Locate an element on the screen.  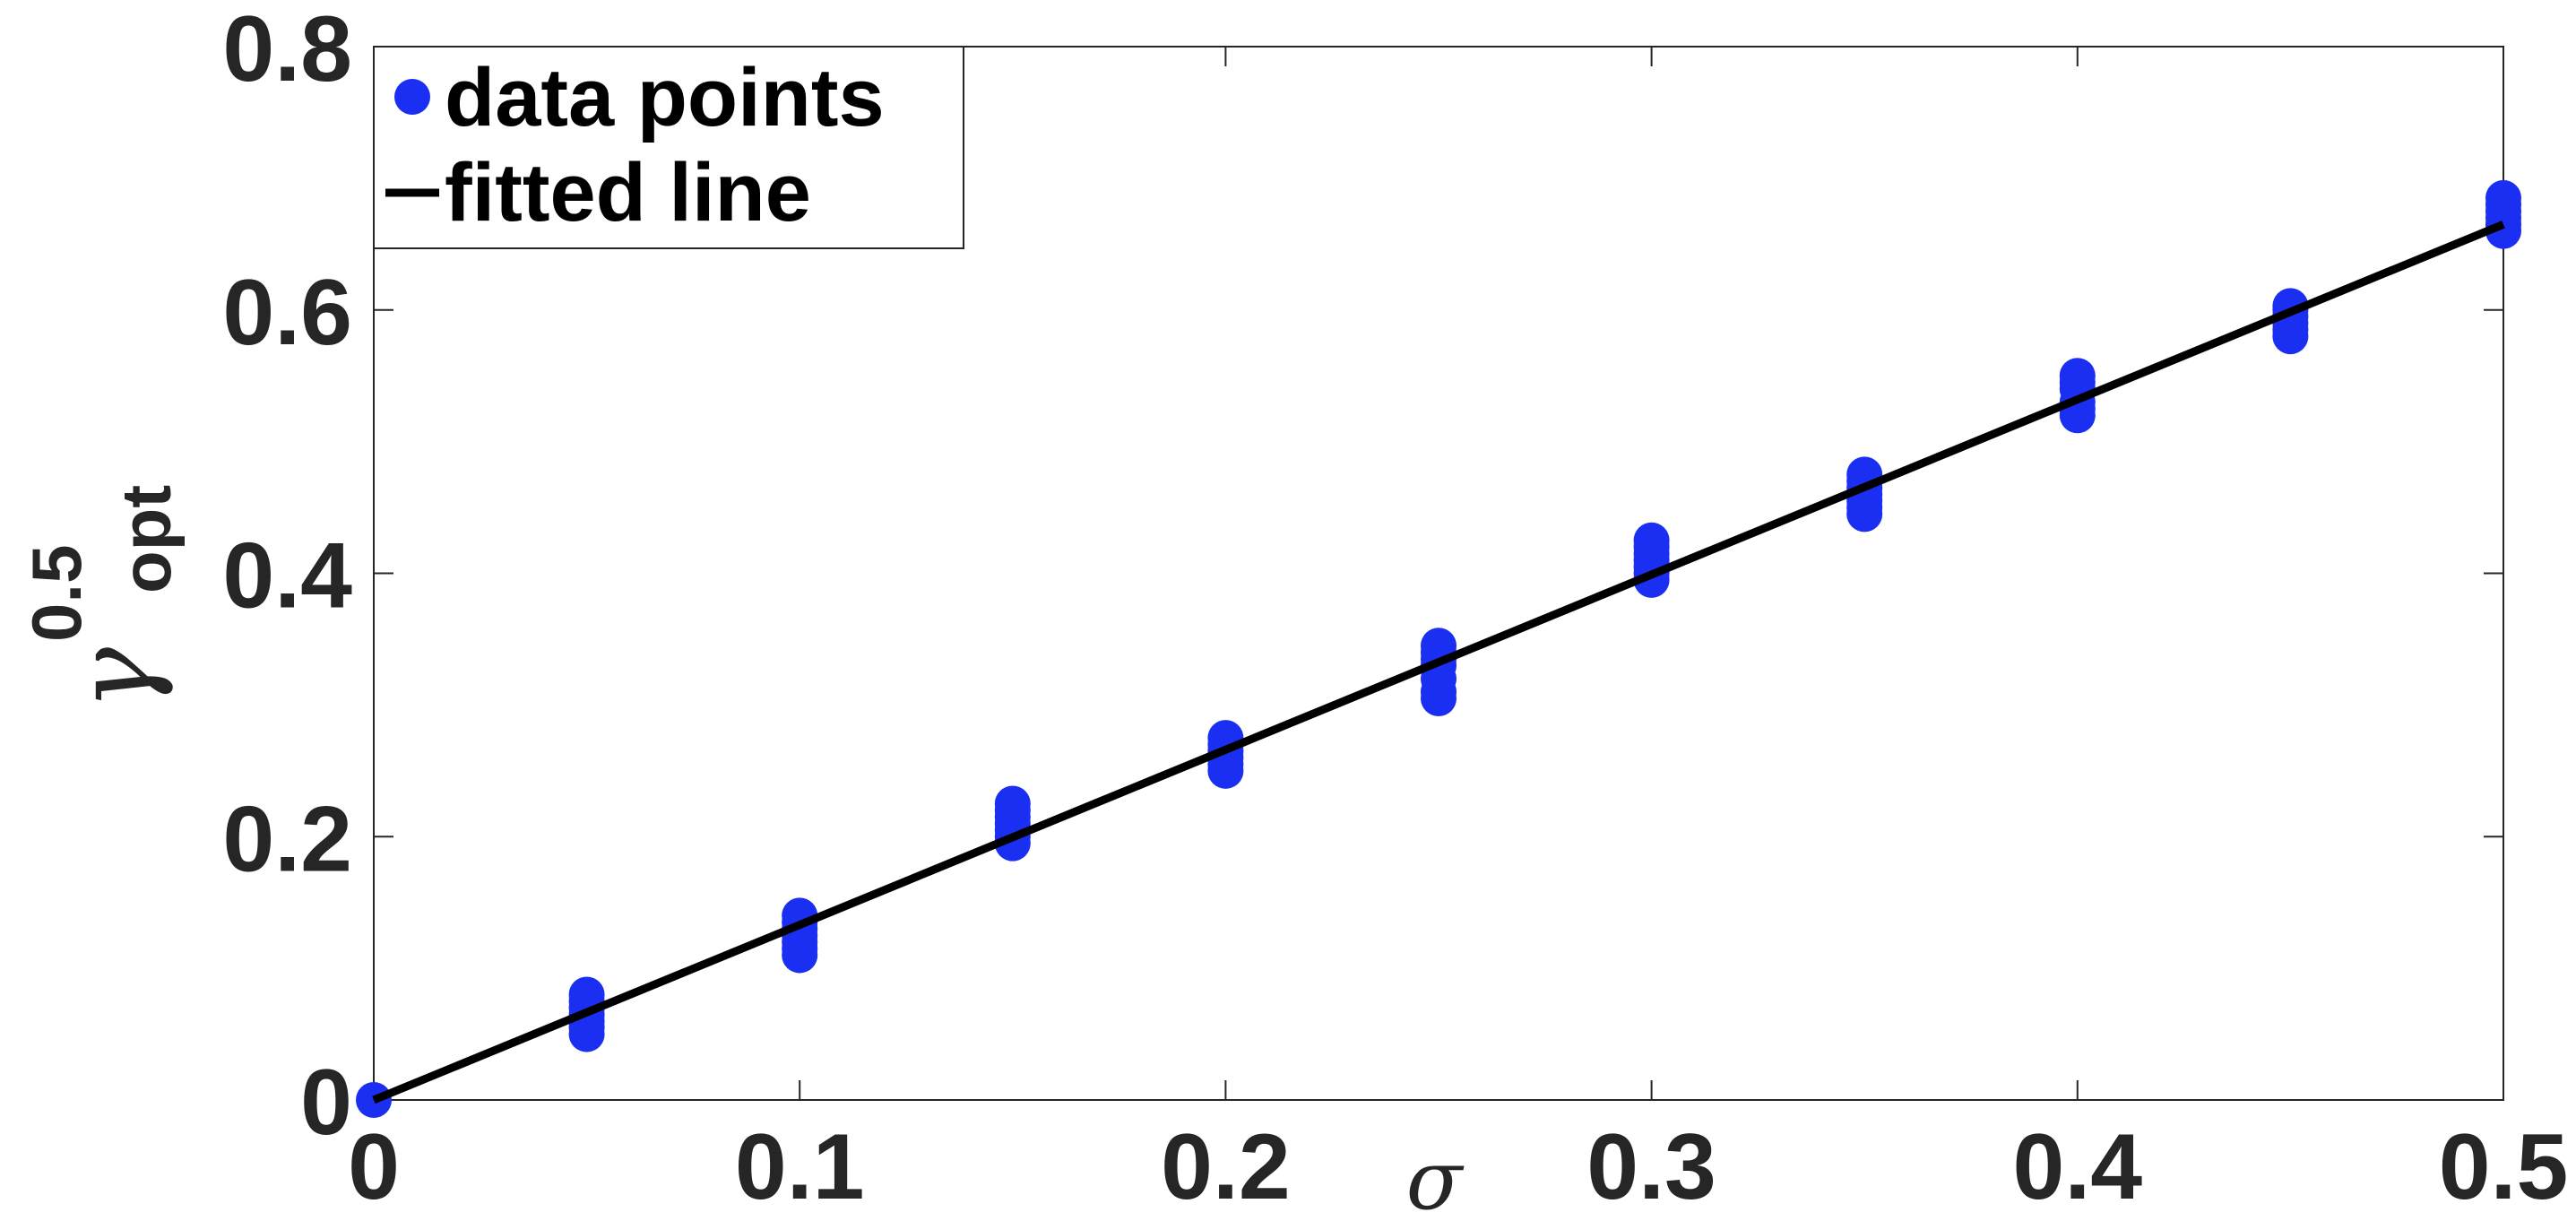
legend-box is located at coordinates (668, 147).